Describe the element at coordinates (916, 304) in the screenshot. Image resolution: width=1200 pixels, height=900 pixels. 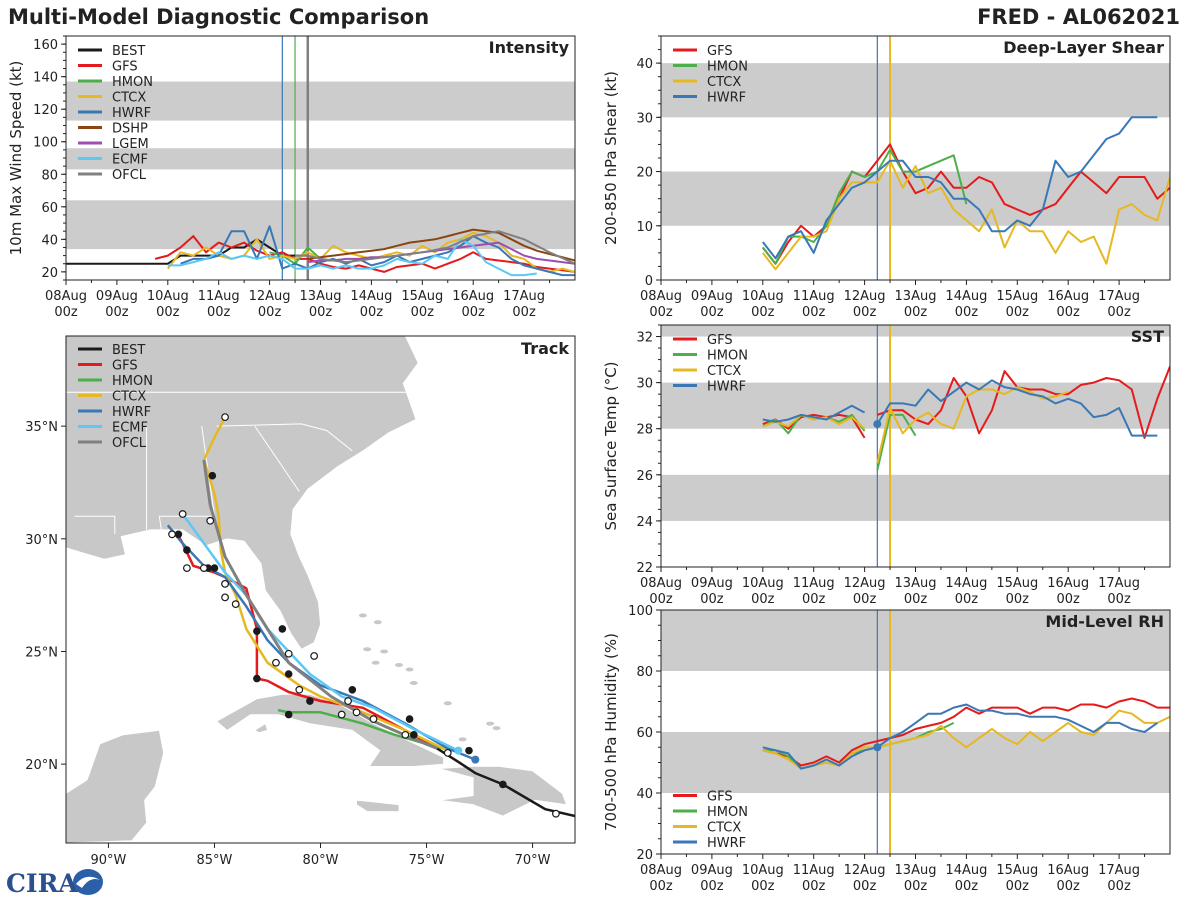
I see `shear-xtick-label-5: 13Aug 00z` at that location.